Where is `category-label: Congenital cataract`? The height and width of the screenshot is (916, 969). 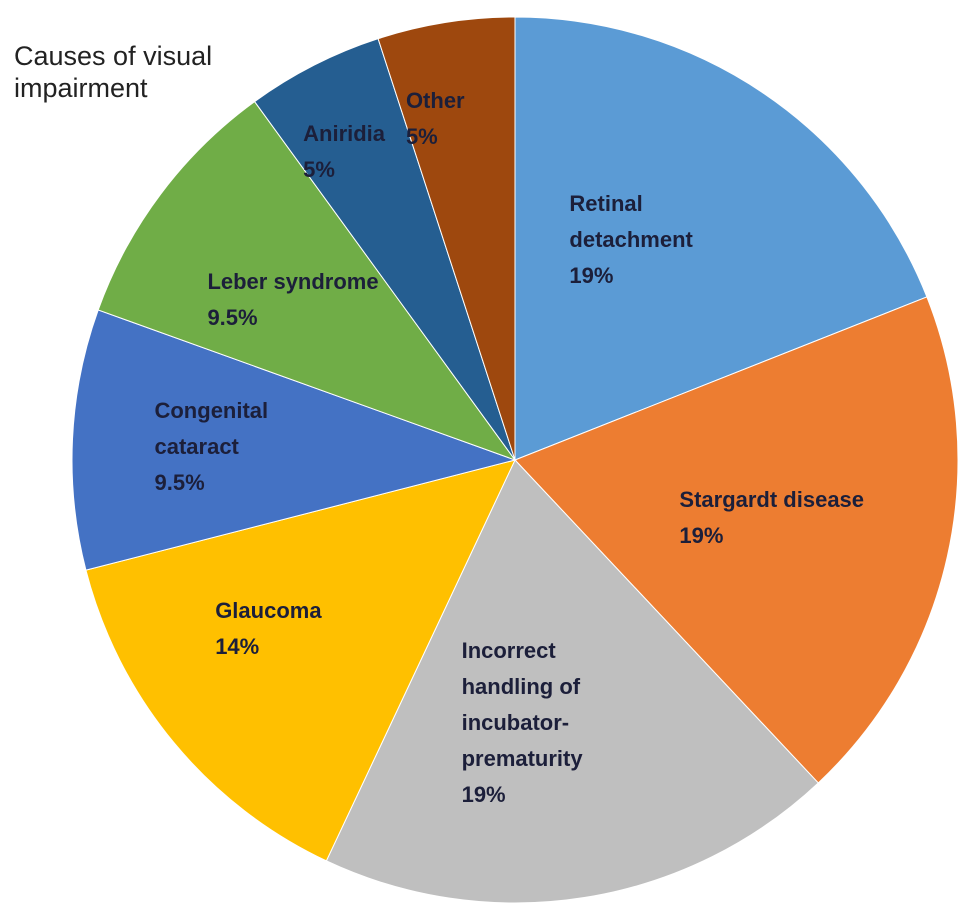 category-label: Congenital cataract is located at coordinates (211, 429).